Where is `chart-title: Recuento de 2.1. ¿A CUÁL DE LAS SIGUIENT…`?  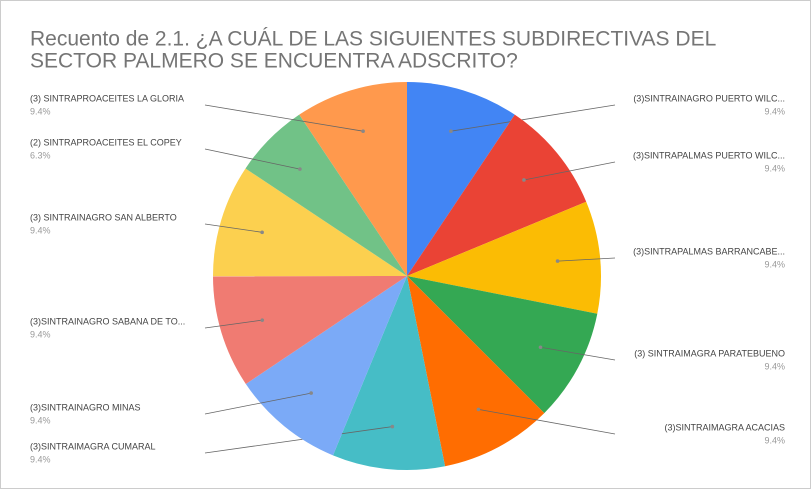 chart-title: Recuento de 2.1. ¿A CUÁL DE LAS SIGUIENT… is located at coordinates (373, 39).